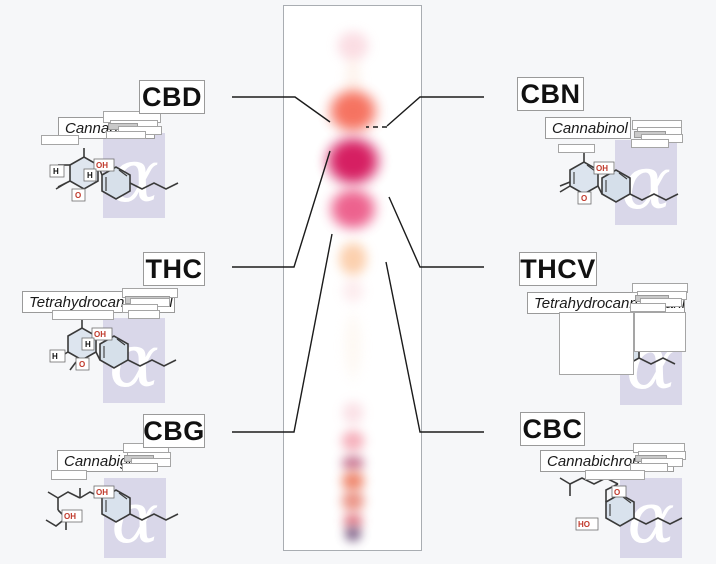 The image size is (716, 564). I want to click on tlc-spot-CBN-spot, so click(352, 111).